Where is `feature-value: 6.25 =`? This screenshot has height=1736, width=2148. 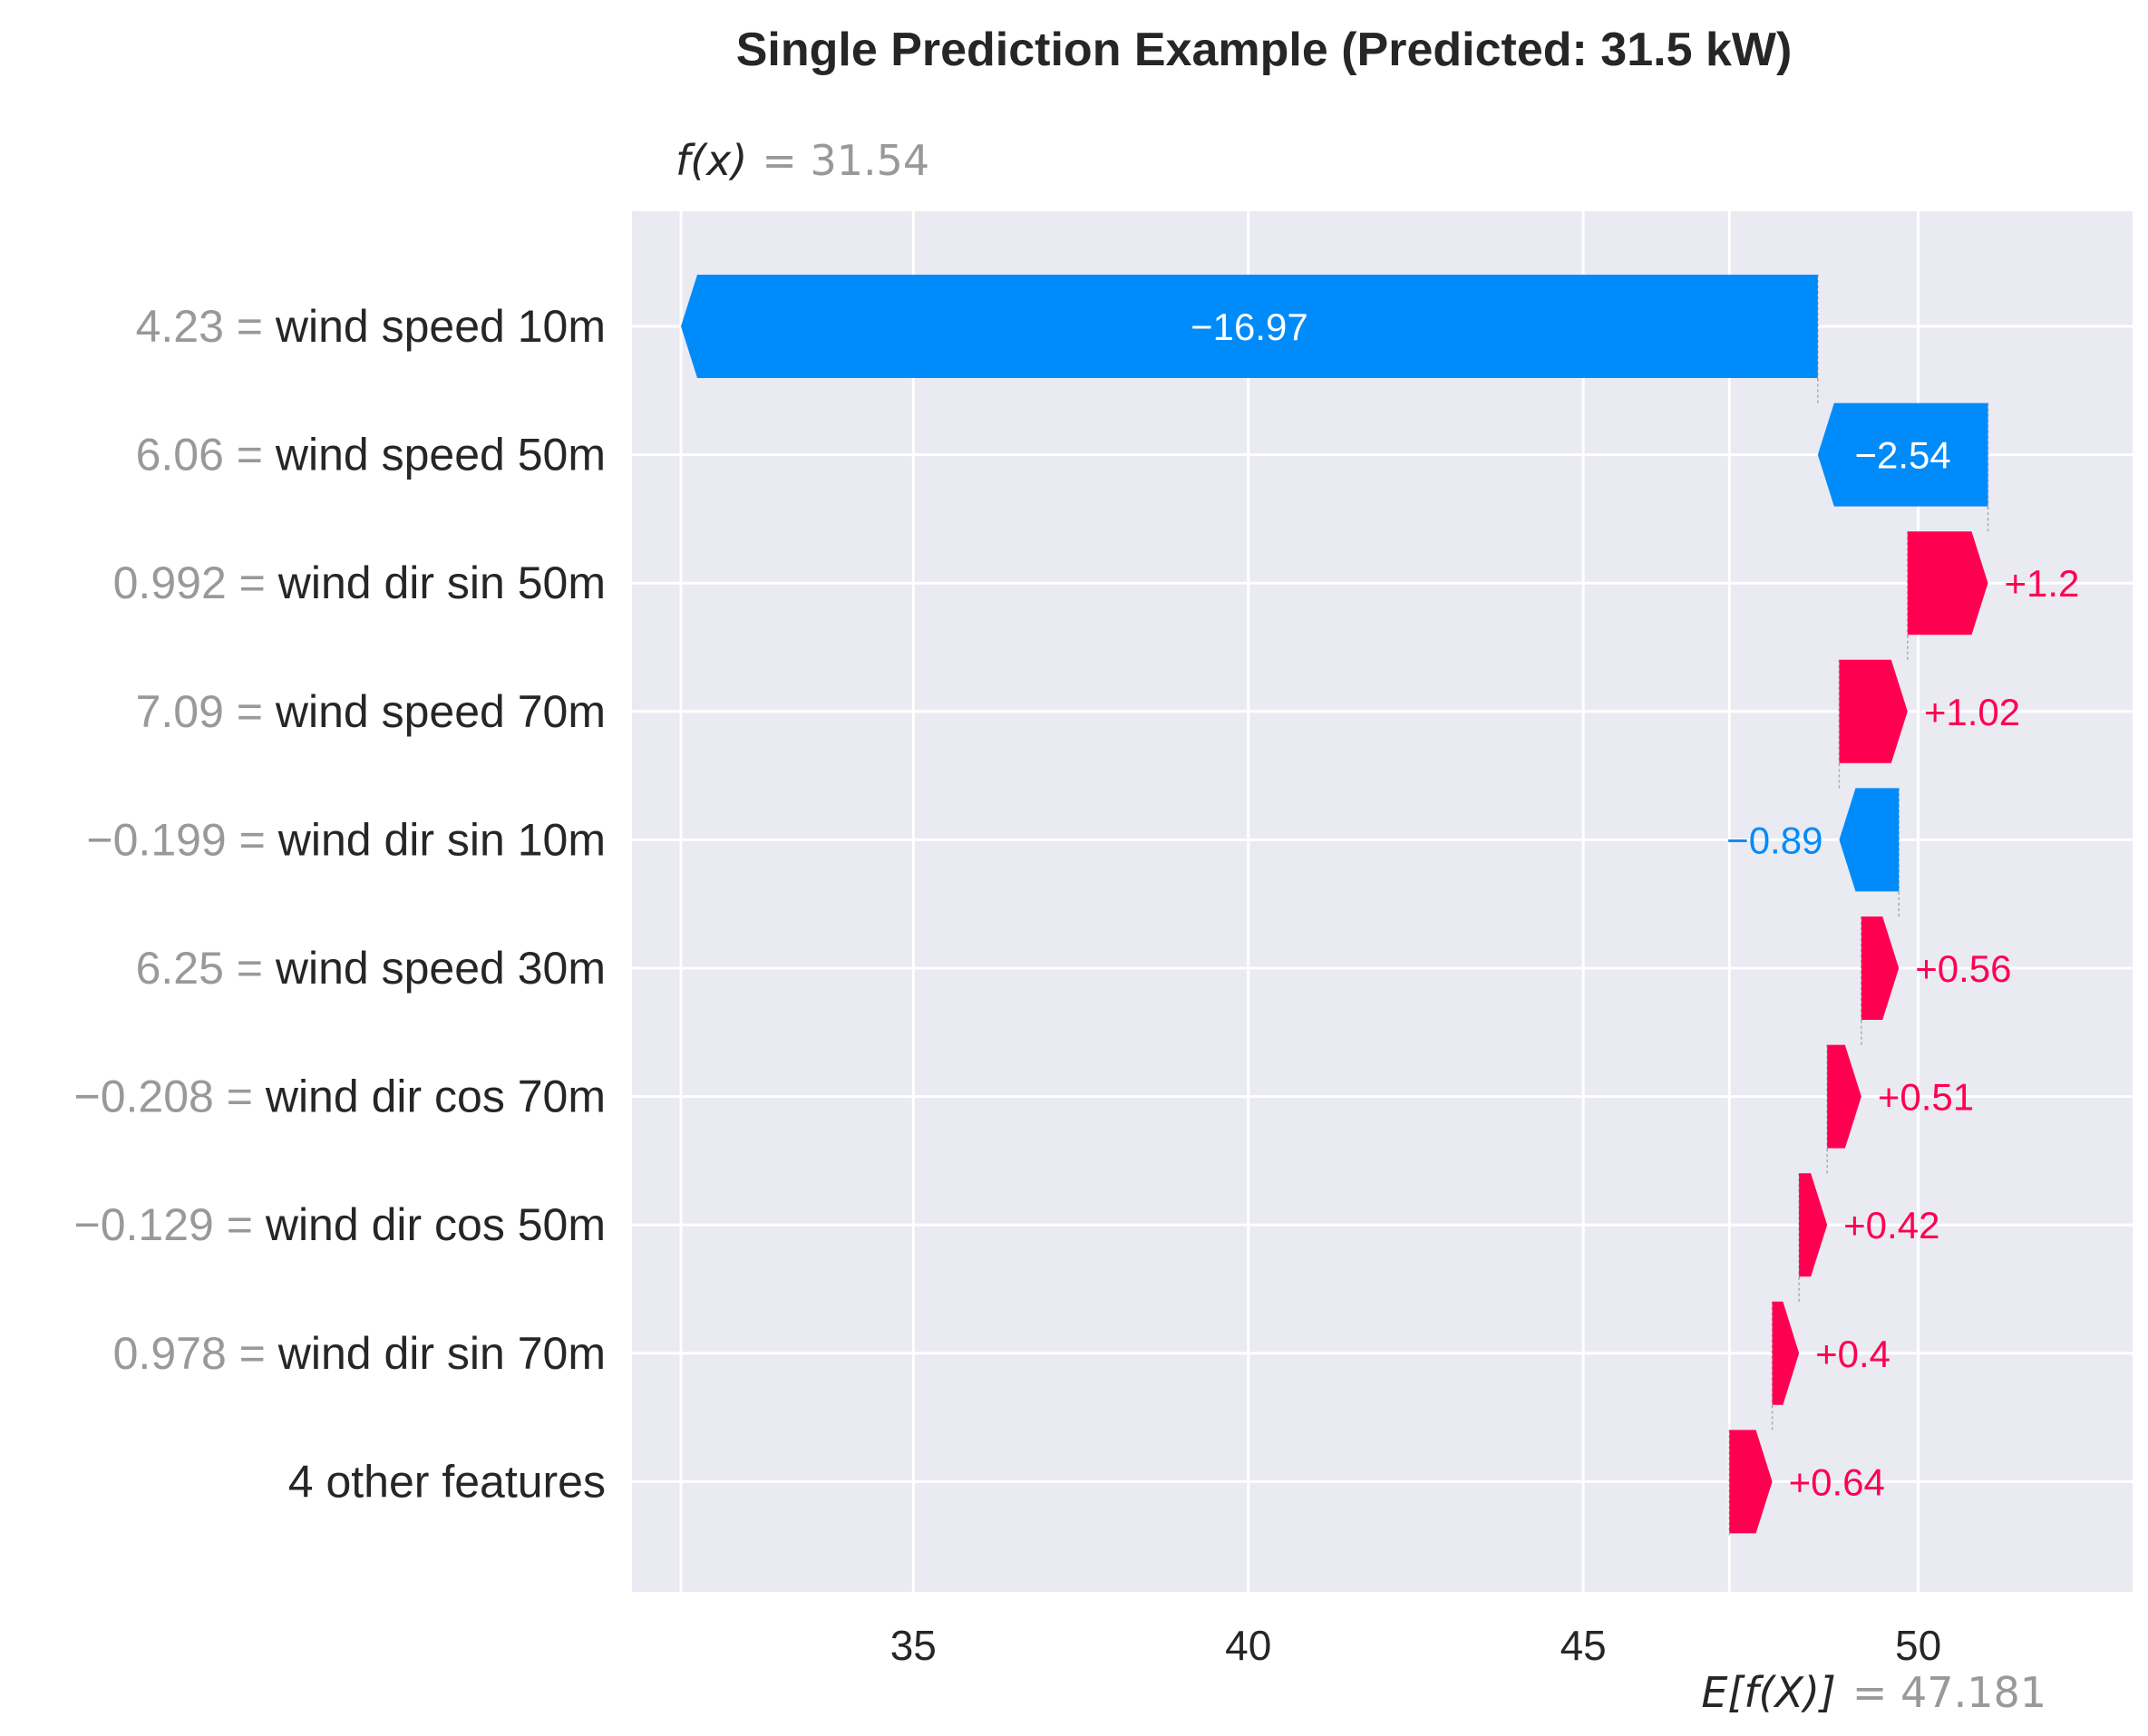
feature-value: 6.25 = is located at coordinates (206, 968).